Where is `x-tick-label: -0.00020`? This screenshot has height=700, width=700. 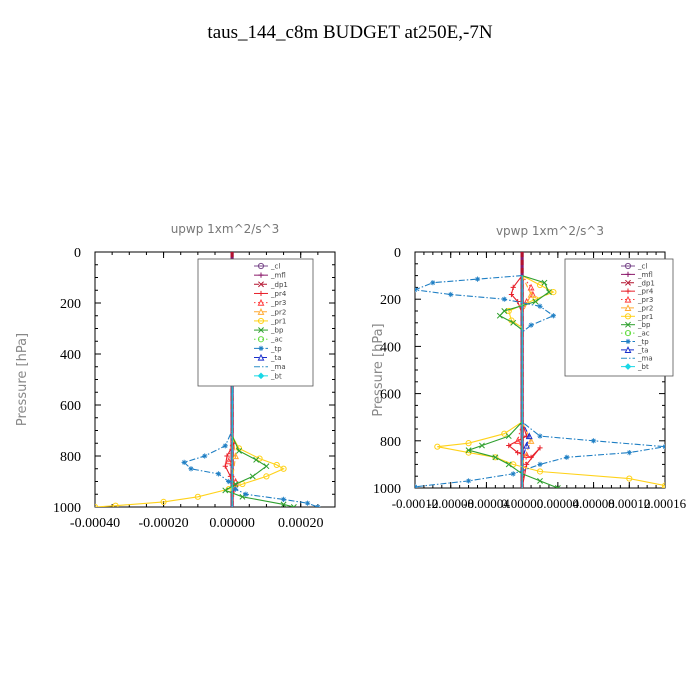
x-tick-label: -0.00020 is located at coordinates (163, 523).